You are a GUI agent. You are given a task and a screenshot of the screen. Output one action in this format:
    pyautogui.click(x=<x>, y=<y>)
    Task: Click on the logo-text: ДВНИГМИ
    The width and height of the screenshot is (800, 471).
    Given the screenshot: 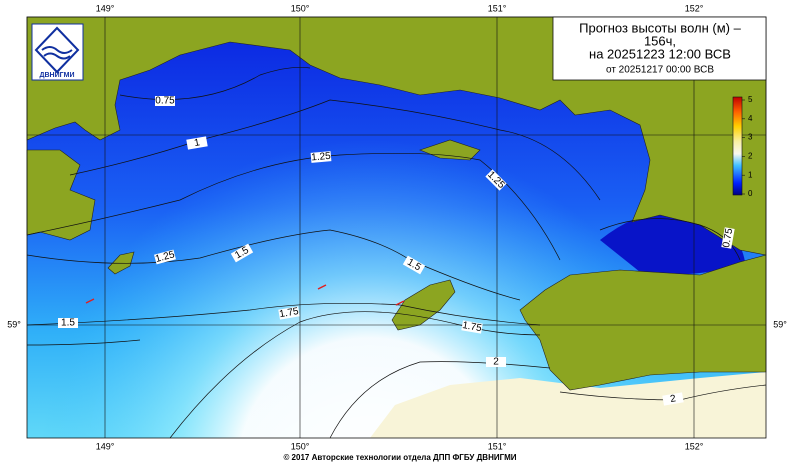 What is the action you would take?
    pyautogui.click(x=57, y=75)
    